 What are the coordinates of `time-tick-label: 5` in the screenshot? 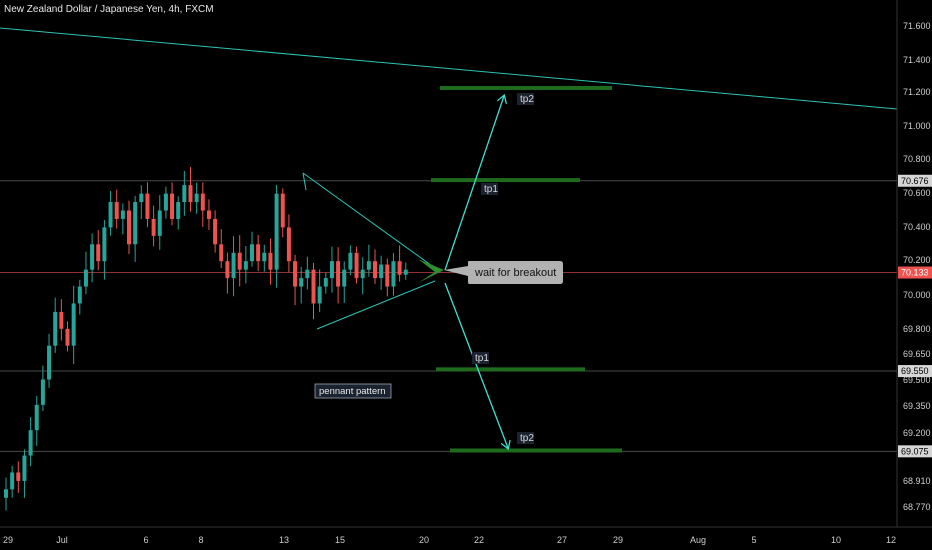 It's located at (753, 540).